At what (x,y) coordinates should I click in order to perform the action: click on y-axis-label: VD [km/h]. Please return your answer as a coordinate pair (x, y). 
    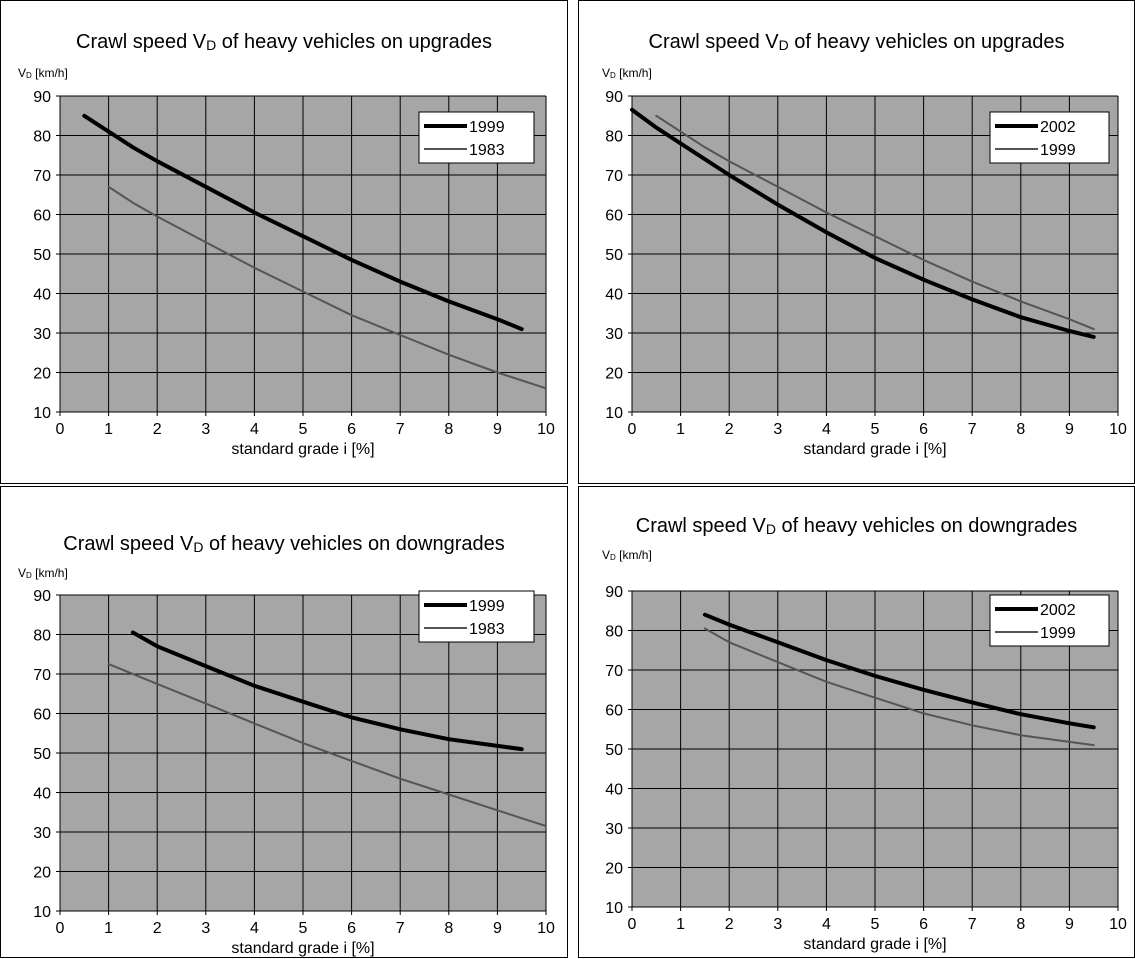
    Looking at the image, I should click on (627, 73).